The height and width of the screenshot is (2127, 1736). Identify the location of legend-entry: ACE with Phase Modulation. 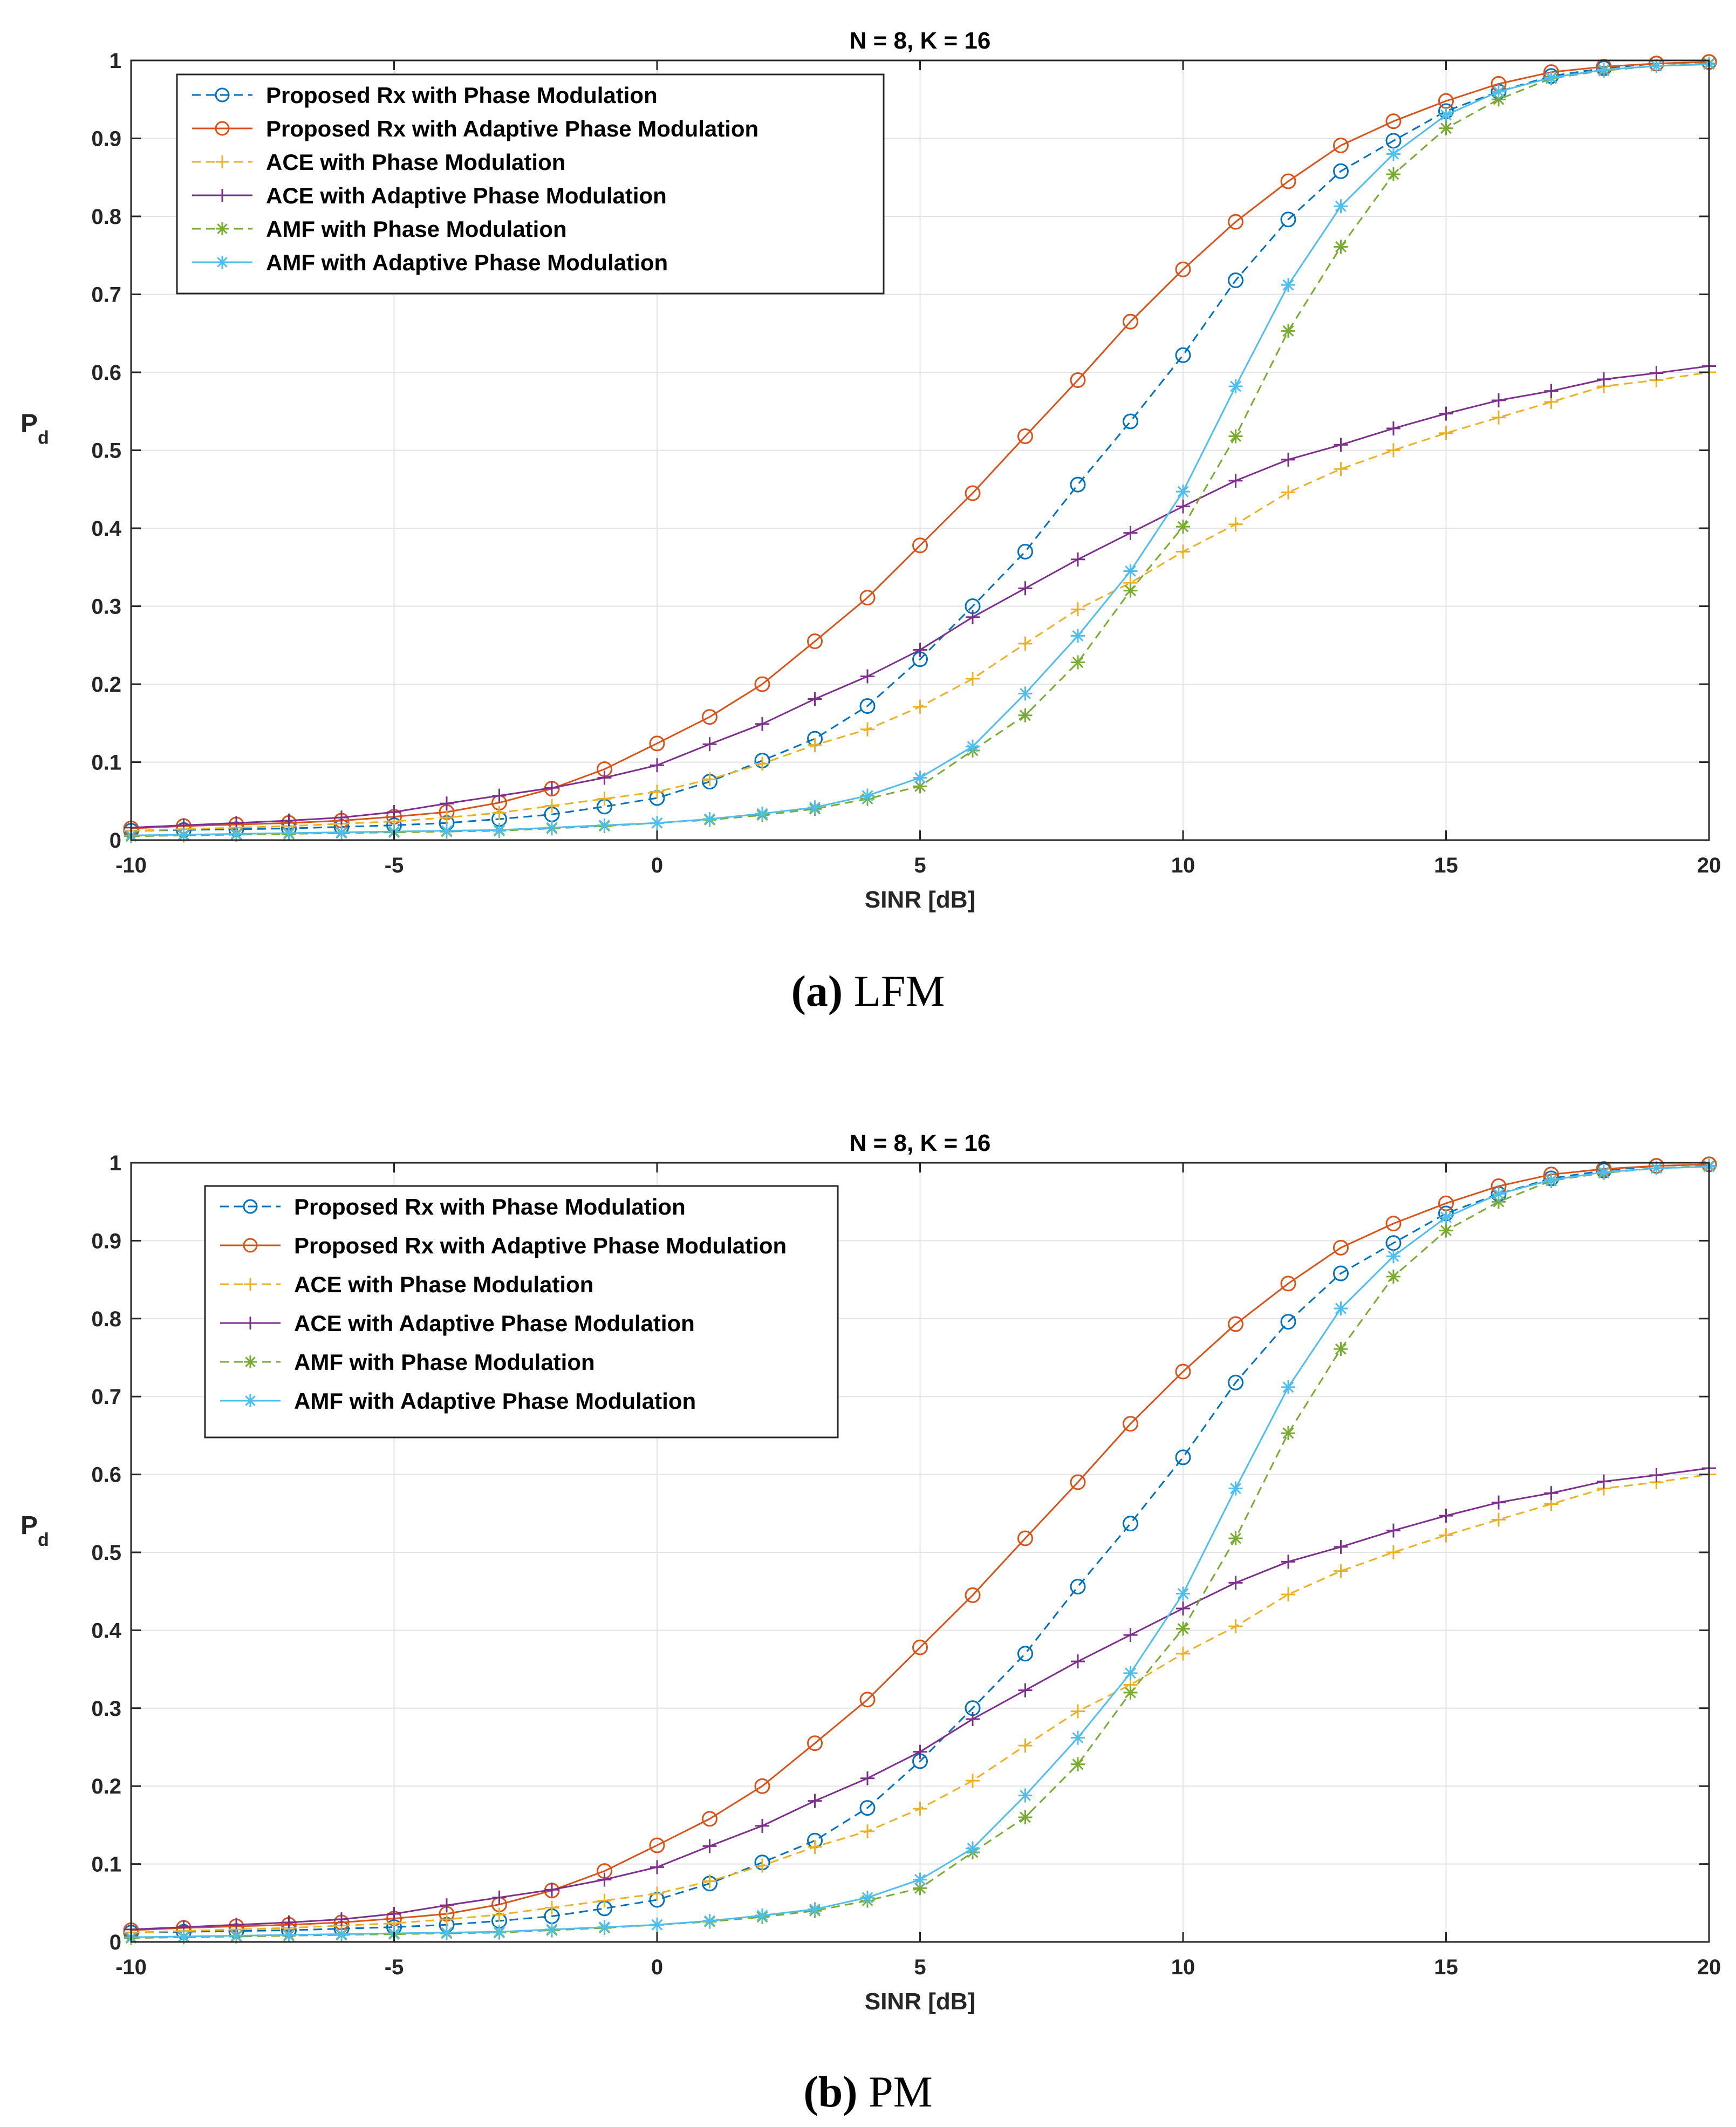
(406, 1284).